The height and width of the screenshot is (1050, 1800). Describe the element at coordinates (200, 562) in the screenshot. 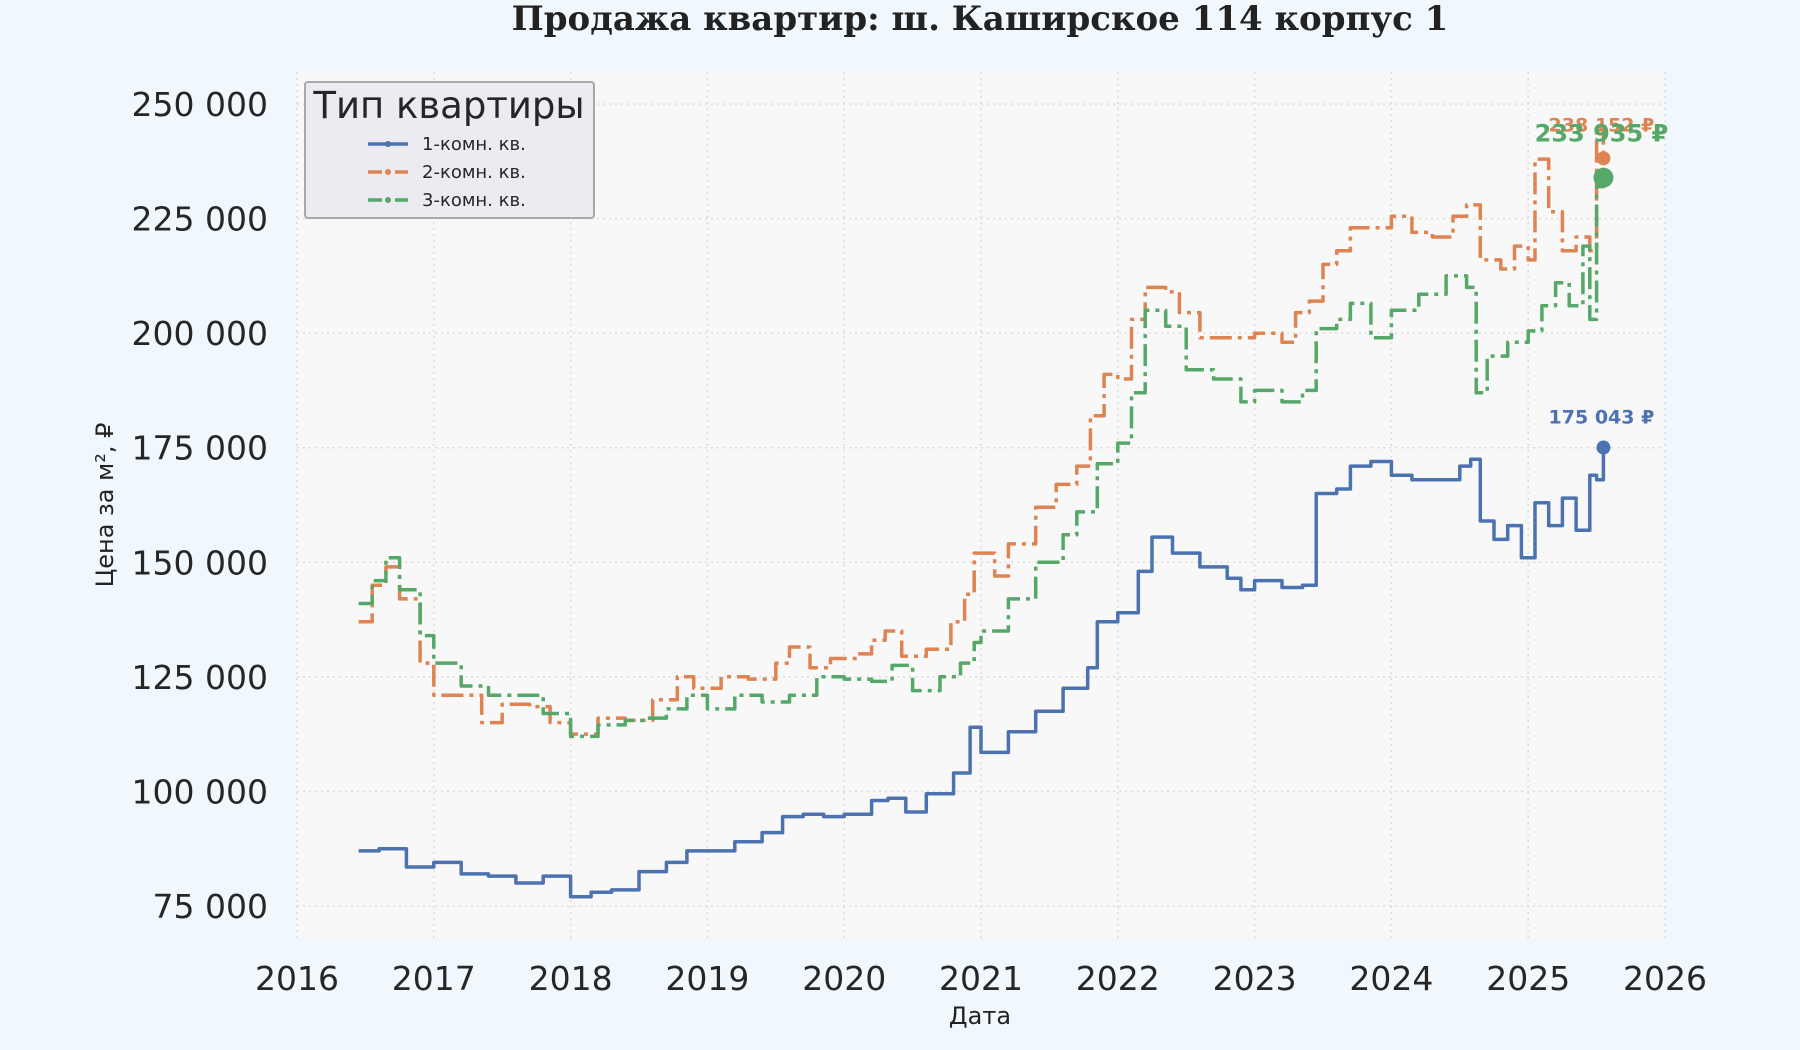

I see `y-tick-label: 150 000` at that location.